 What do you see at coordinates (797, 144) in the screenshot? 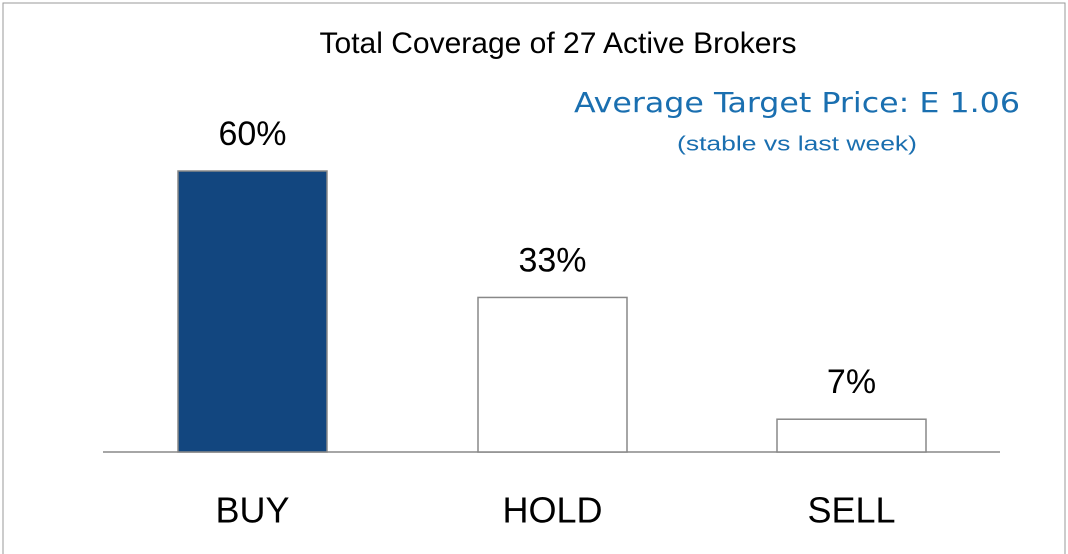
I see `annotation: (stable vs last week)` at bounding box center [797, 144].